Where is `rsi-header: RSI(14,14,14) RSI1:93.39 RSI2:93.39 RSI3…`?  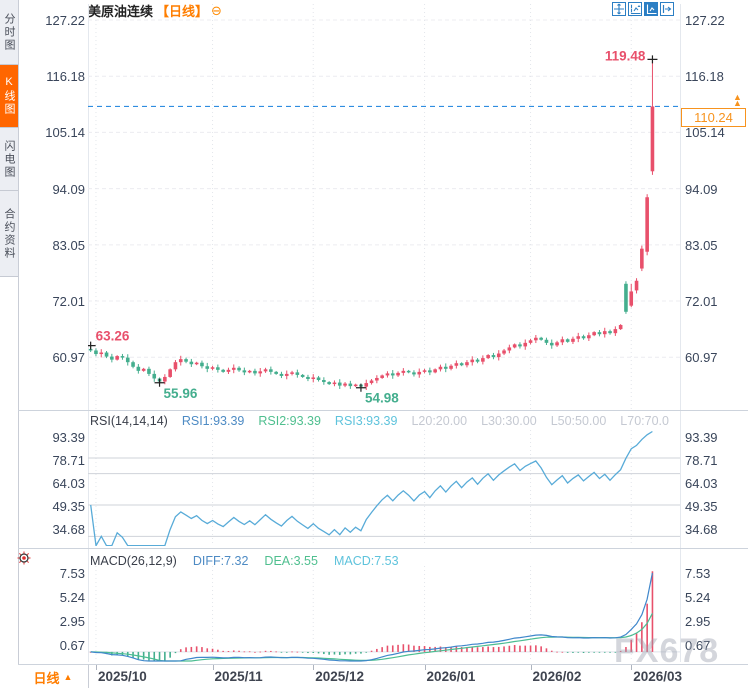
rsi-header: RSI(14,14,14) RSI1:93.39 RSI2:93.39 RSI3… is located at coordinates (379, 422).